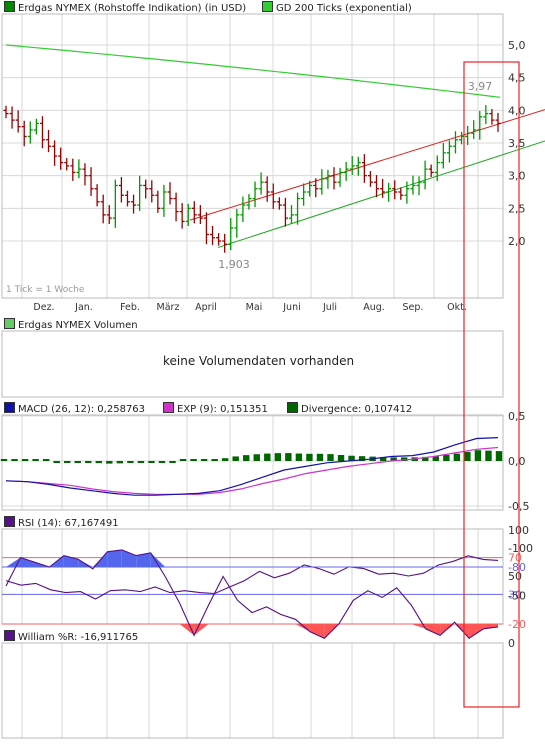 This screenshot has height=746, width=545. I want to click on tick-footnote: 1 Tick = 1 Woche, so click(45, 290).